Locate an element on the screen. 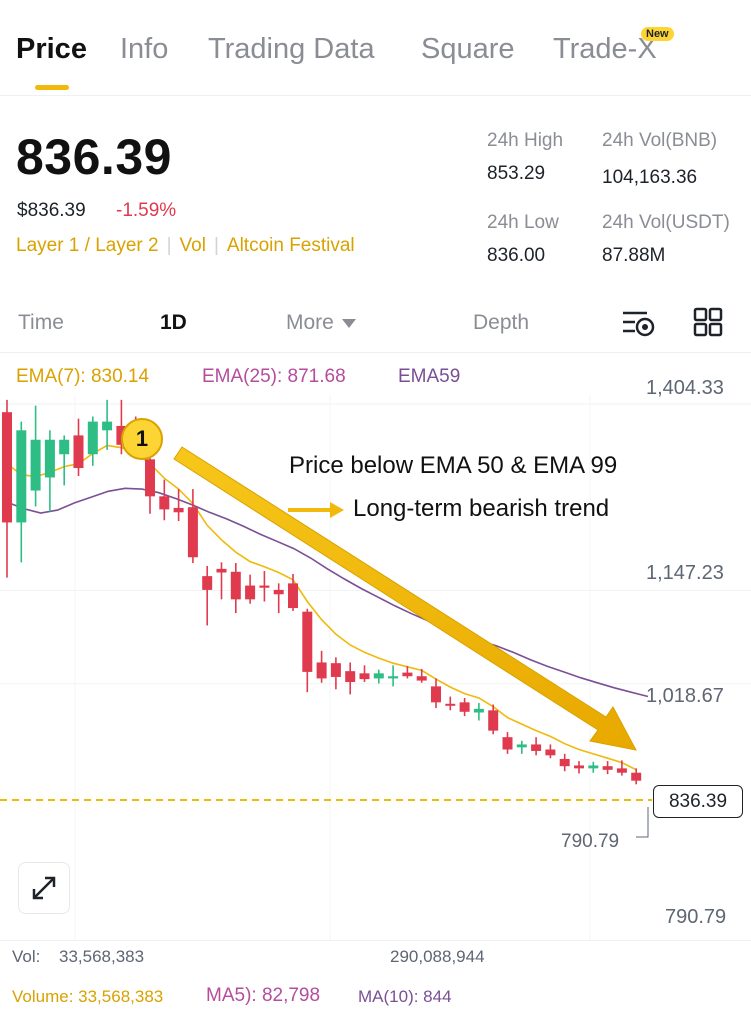 The width and height of the screenshot is (751, 1024). tab-info: Info is located at coordinates (144, 49).